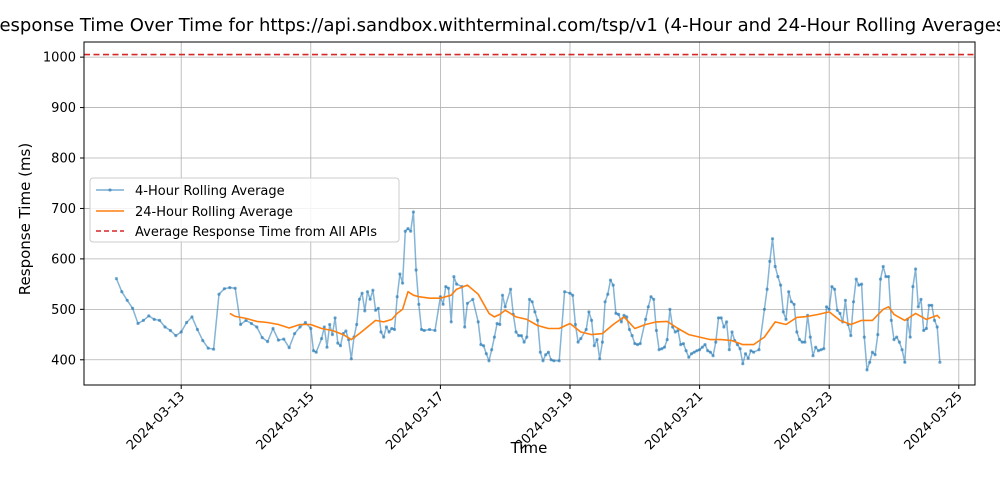 This screenshot has width=1000, height=500. I want to click on y-axis-label: Response Time (ms), so click(25, 219).